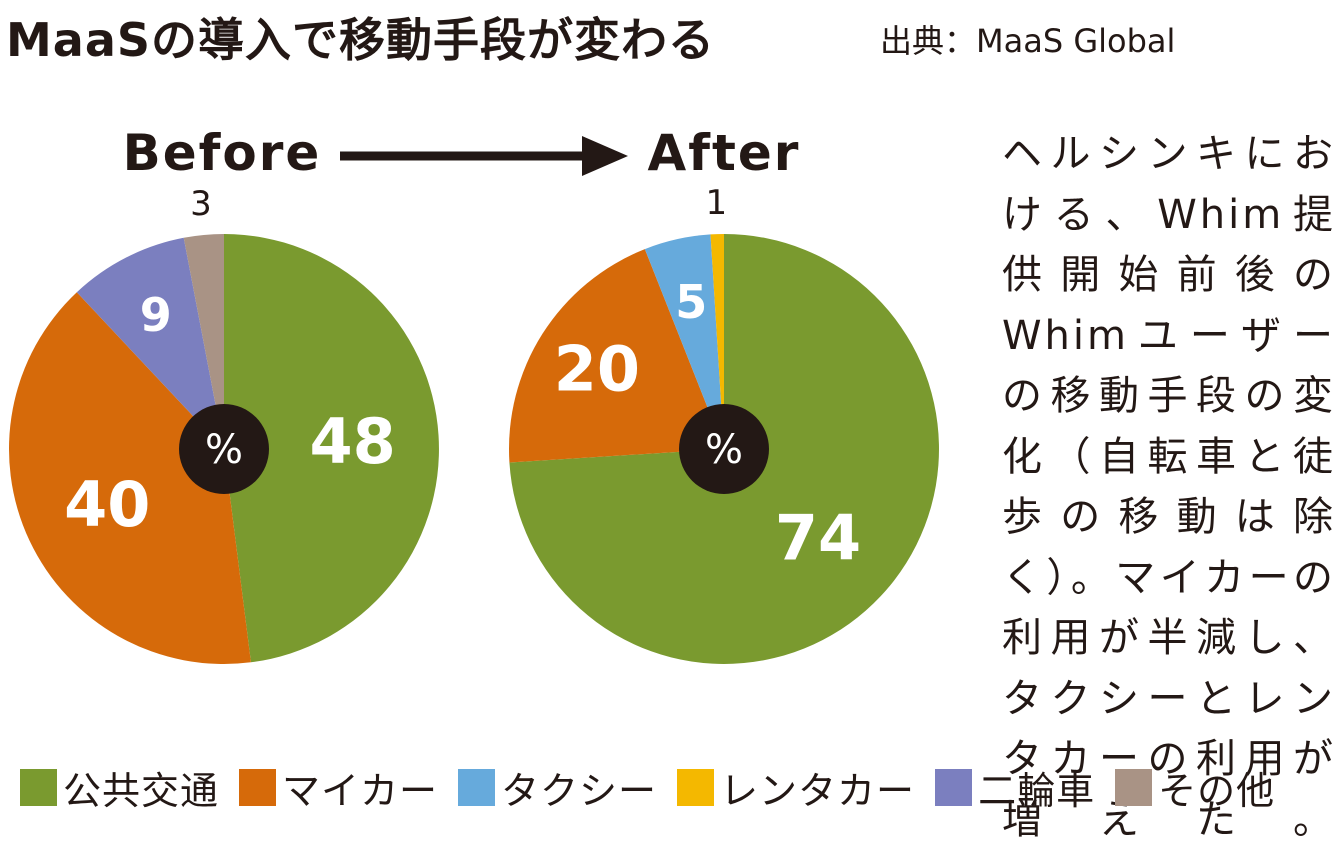  What do you see at coordinates (691, 302) in the screenshot?
I see `data-label-taxi: 5` at bounding box center [691, 302].